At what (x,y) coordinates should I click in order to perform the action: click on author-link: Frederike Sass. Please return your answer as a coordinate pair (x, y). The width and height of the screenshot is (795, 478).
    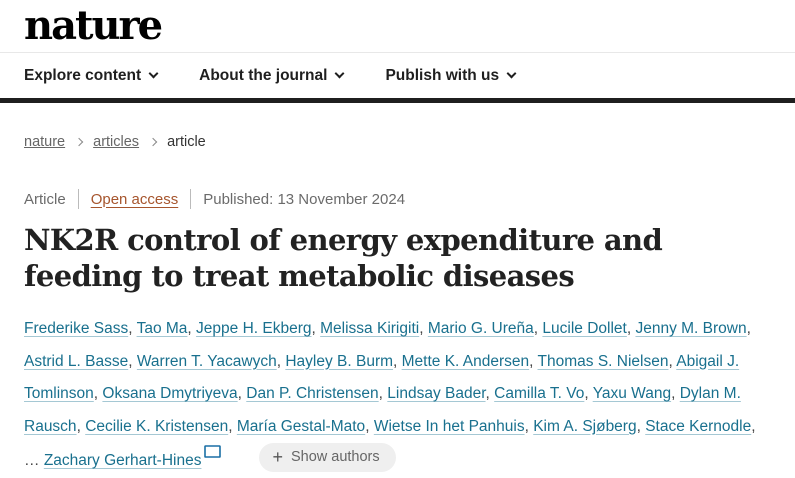
    Looking at the image, I should click on (76, 328).